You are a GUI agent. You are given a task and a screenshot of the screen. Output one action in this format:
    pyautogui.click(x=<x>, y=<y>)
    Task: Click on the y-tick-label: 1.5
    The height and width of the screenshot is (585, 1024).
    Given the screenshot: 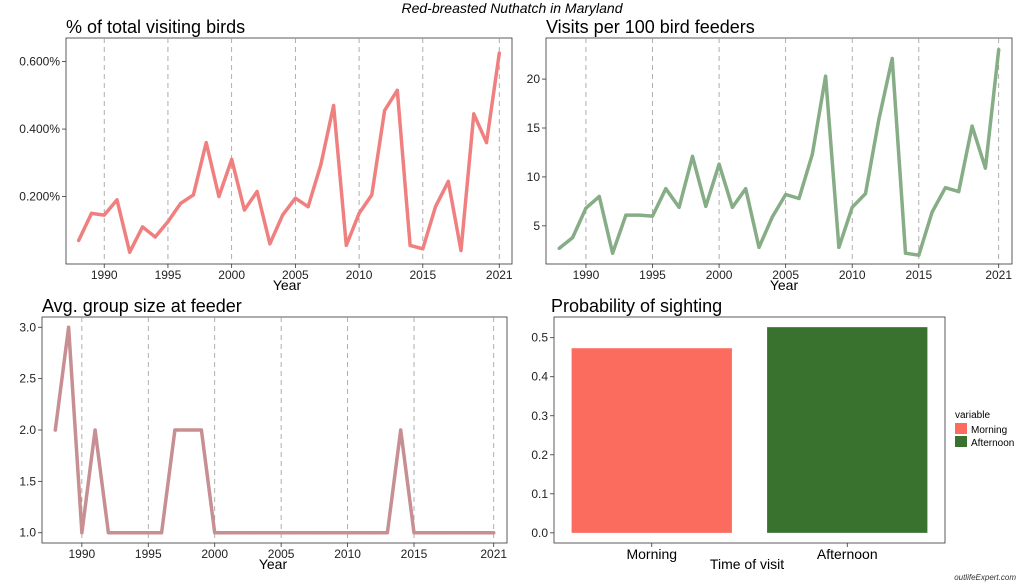 What is the action you would take?
    pyautogui.click(x=27, y=481)
    